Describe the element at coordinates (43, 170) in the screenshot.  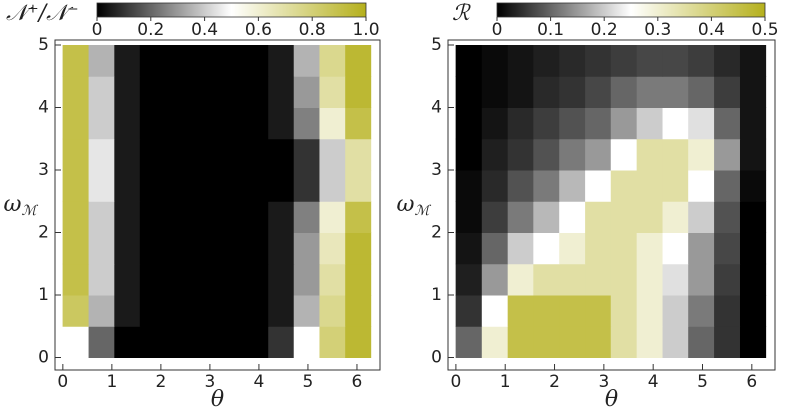
I see `y-tick-label: 3` at that location.